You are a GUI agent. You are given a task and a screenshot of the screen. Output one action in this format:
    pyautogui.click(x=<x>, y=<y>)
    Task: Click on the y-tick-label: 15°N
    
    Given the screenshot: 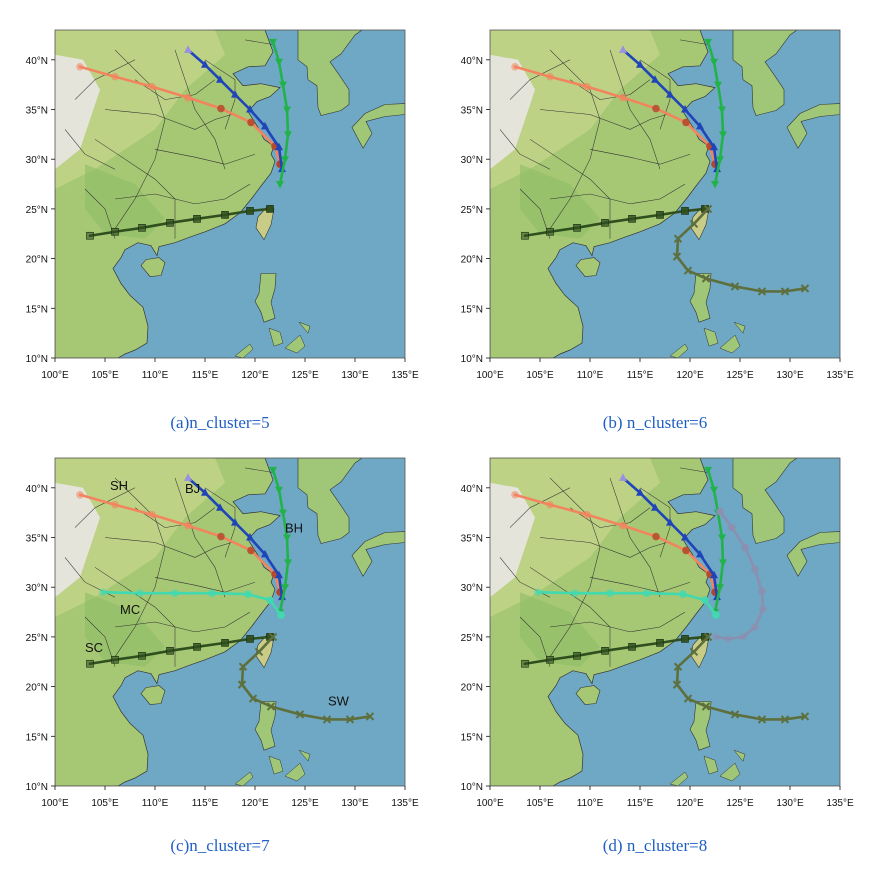 What is the action you would take?
    pyautogui.click(x=472, y=737)
    